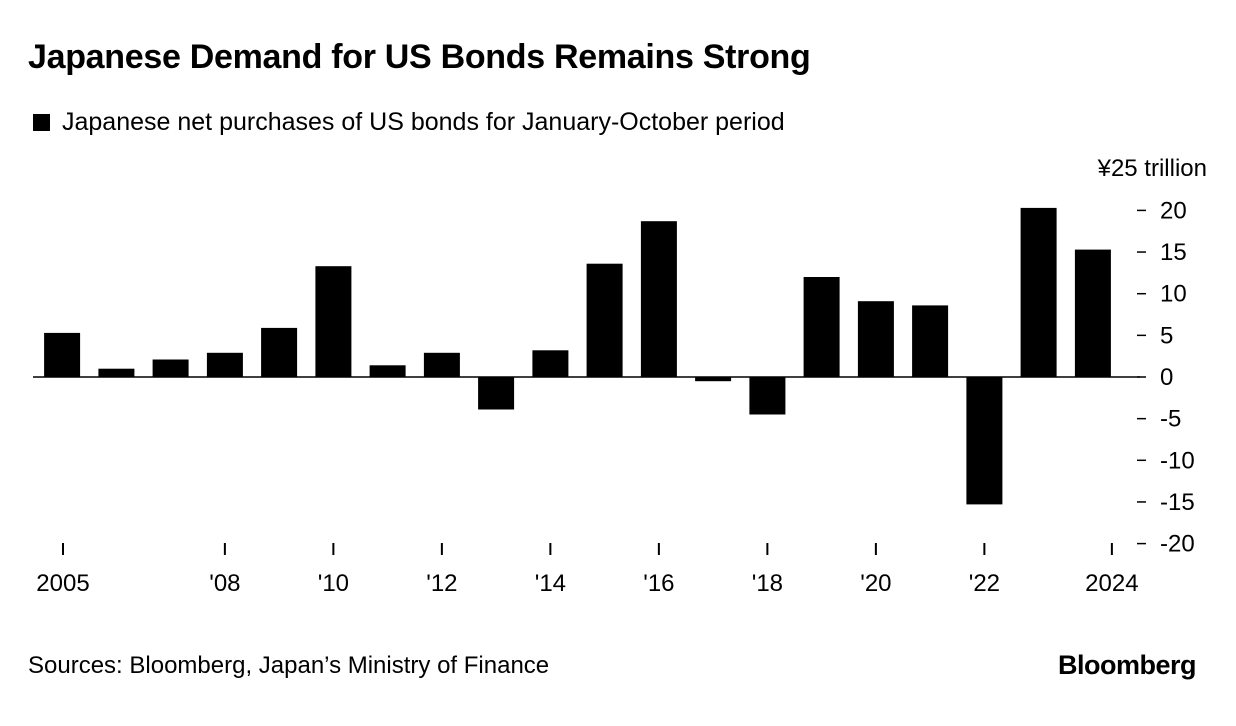 The width and height of the screenshot is (1236, 726). I want to click on y-tick-label: -5, so click(1170, 419).